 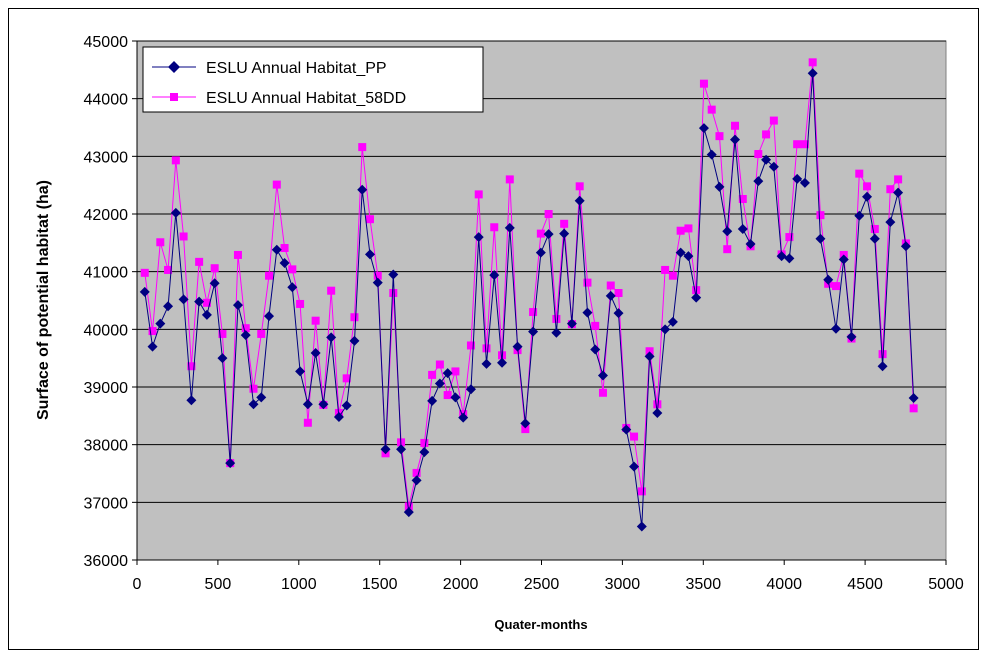 I want to click on legend-label-pp: ESLU Annual Habitat_PP, so click(x=296, y=68).